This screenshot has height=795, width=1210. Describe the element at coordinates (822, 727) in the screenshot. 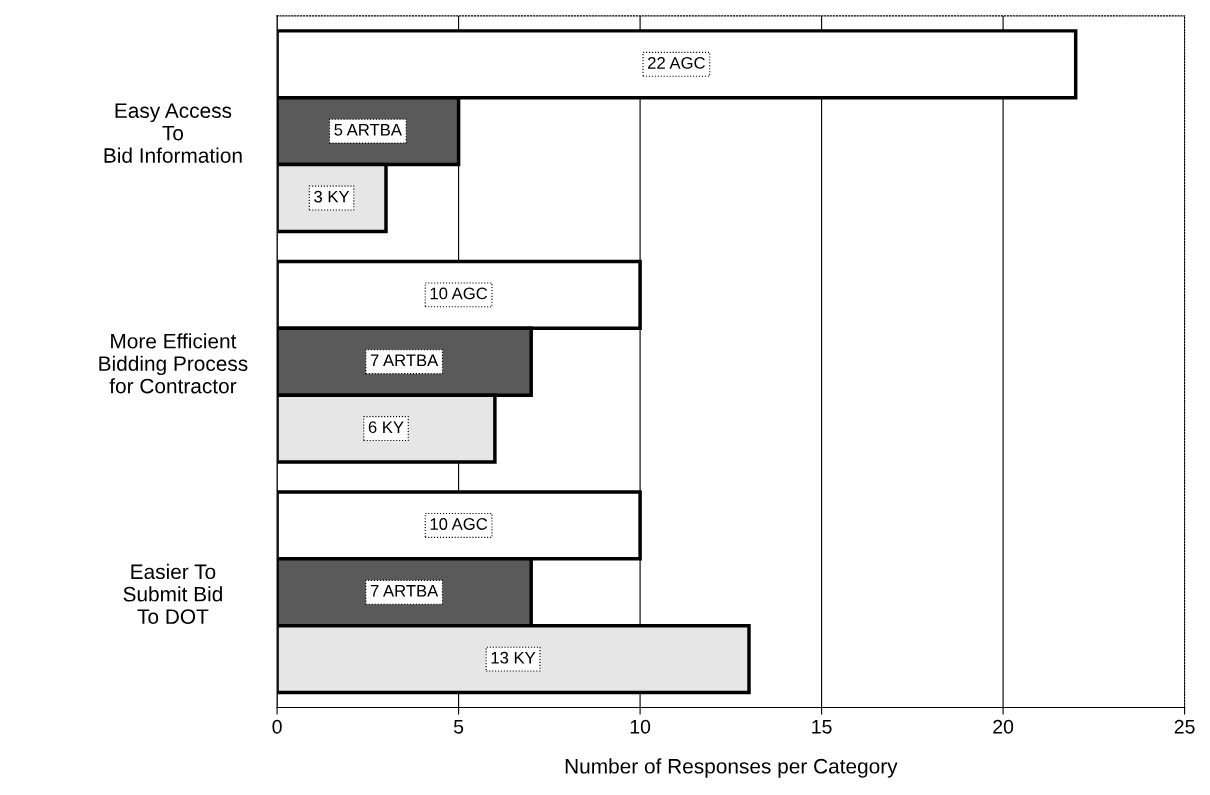

I see `x-tick-label: 15` at that location.